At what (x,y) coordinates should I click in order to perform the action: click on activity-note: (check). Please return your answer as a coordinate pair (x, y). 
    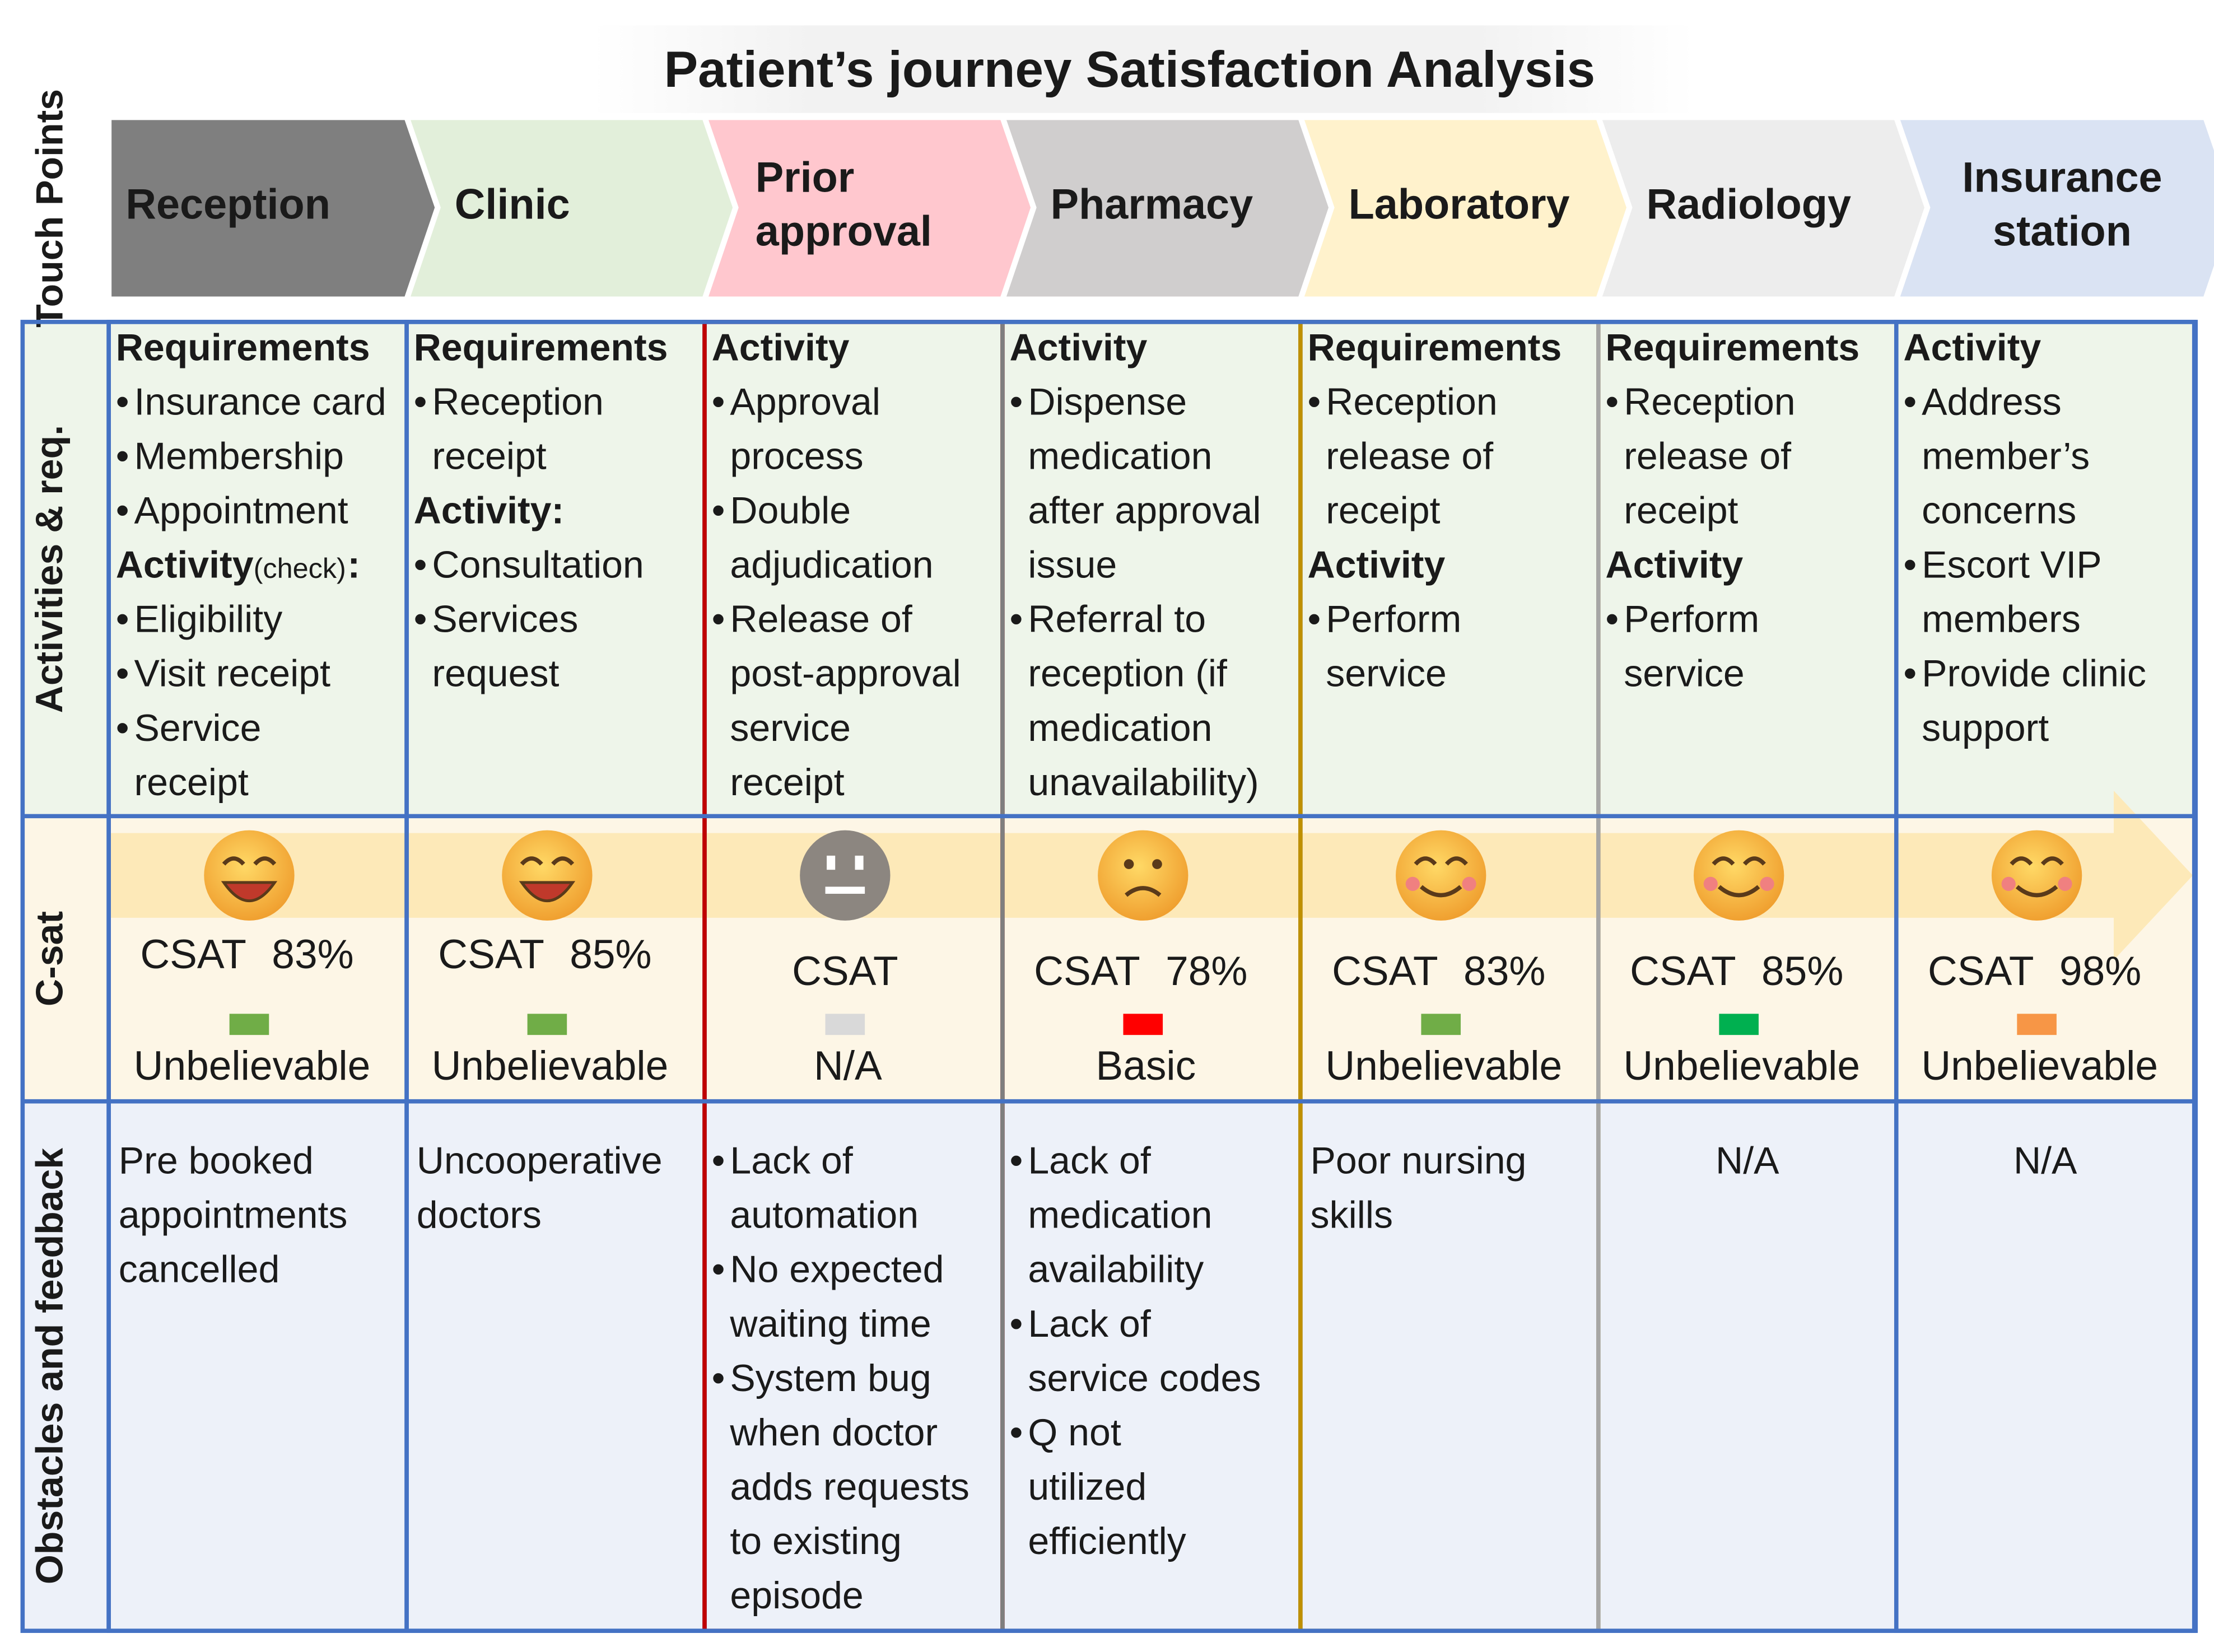
    Looking at the image, I should click on (300, 568).